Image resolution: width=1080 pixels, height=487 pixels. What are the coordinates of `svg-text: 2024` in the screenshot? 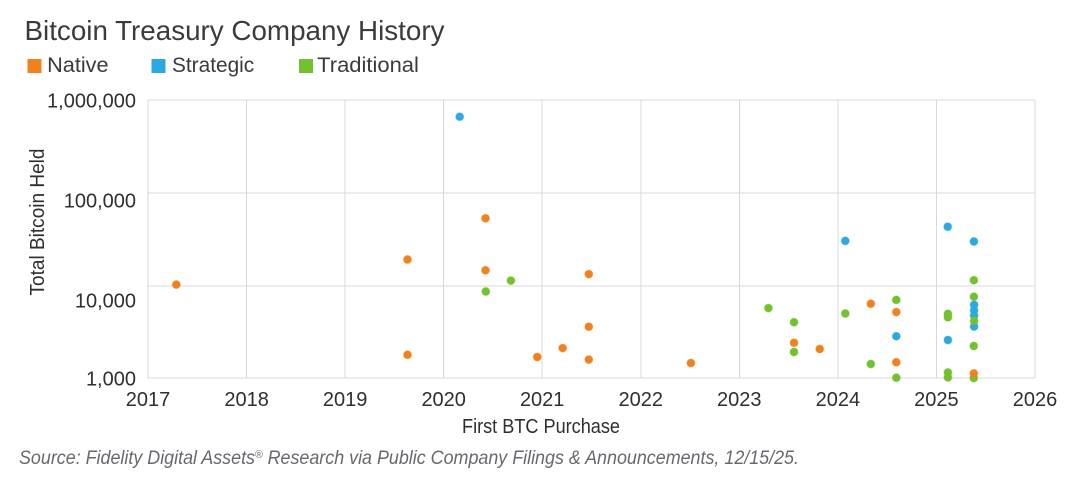 It's located at (838, 400).